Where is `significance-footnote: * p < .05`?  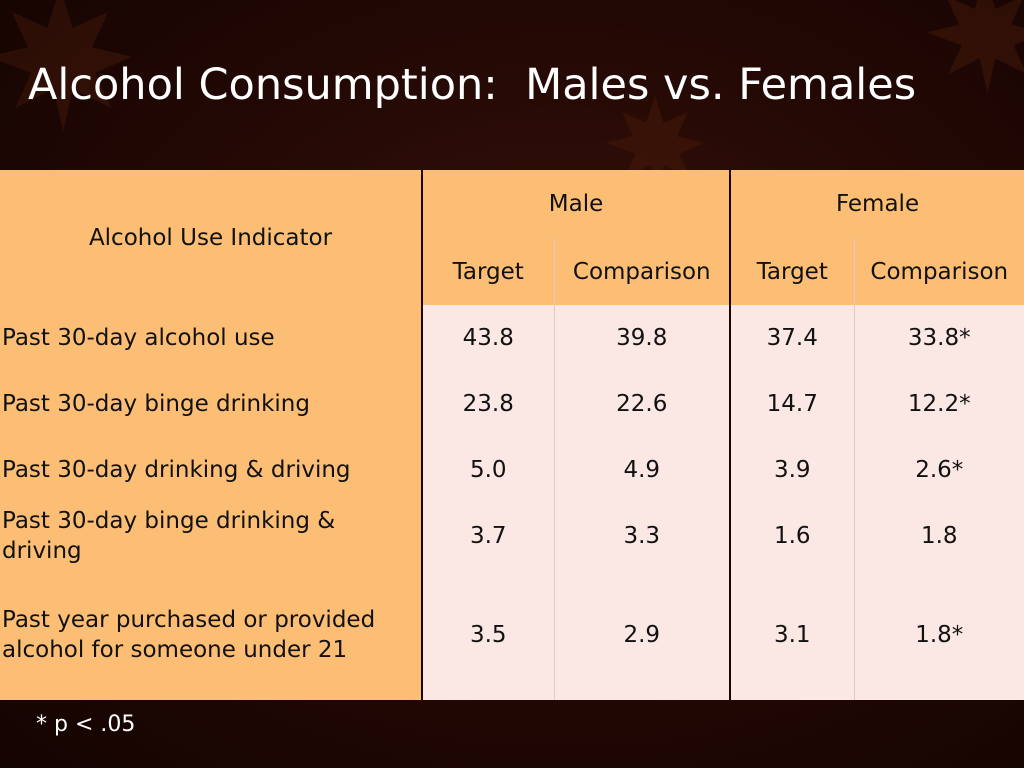
significance-footnote: * p < .05 is located at coordinates (86, 724).